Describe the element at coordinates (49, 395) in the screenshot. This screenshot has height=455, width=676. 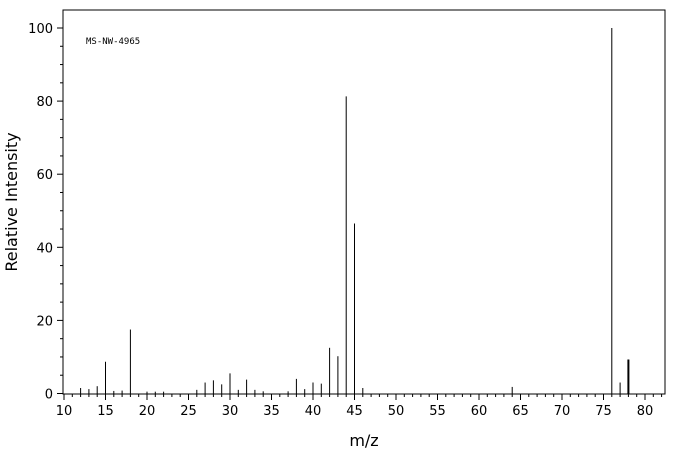
I see `y-tick-label: 0` at that location.